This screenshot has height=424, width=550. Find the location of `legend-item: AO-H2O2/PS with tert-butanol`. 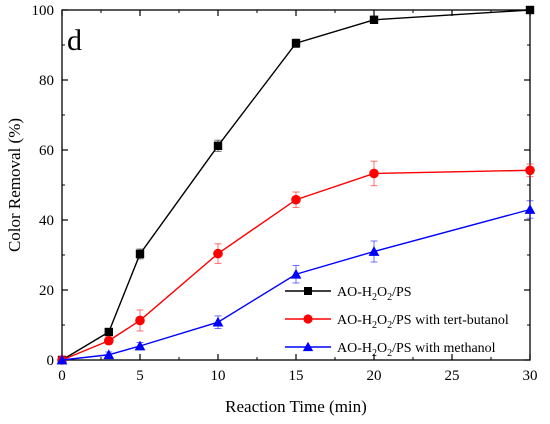

legend-item: AO-H2O2/PS with tert-butanol is located at coordinates (397, 322).